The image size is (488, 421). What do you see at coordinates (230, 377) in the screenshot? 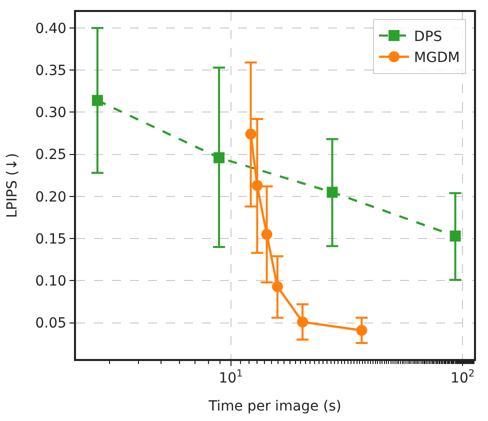
I see `x-tick-label: 10$^{1}$` at bounding box center [230, 377].